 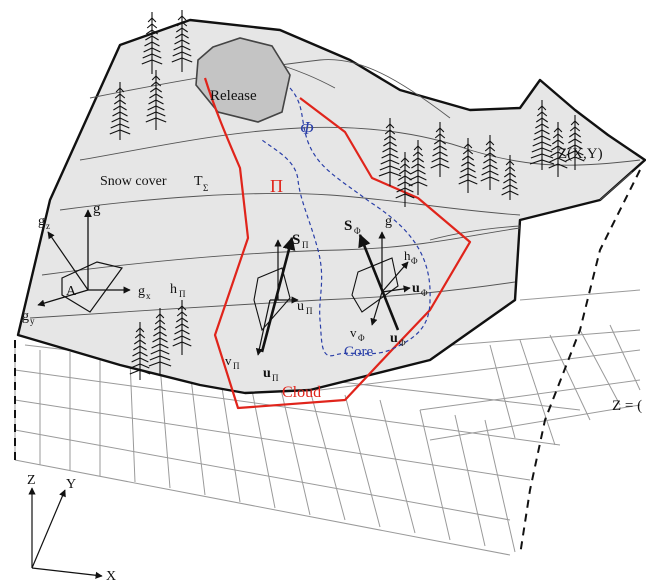 I want to click on coordinate-axes, so click(x=65, y=533).